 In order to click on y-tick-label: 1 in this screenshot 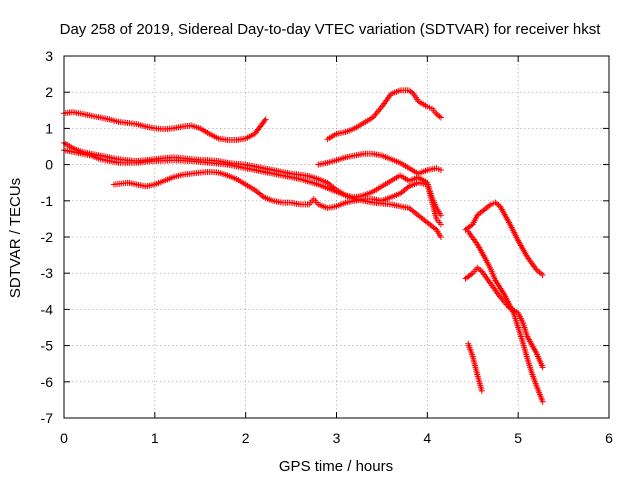, I will do `click(49, 128)`.